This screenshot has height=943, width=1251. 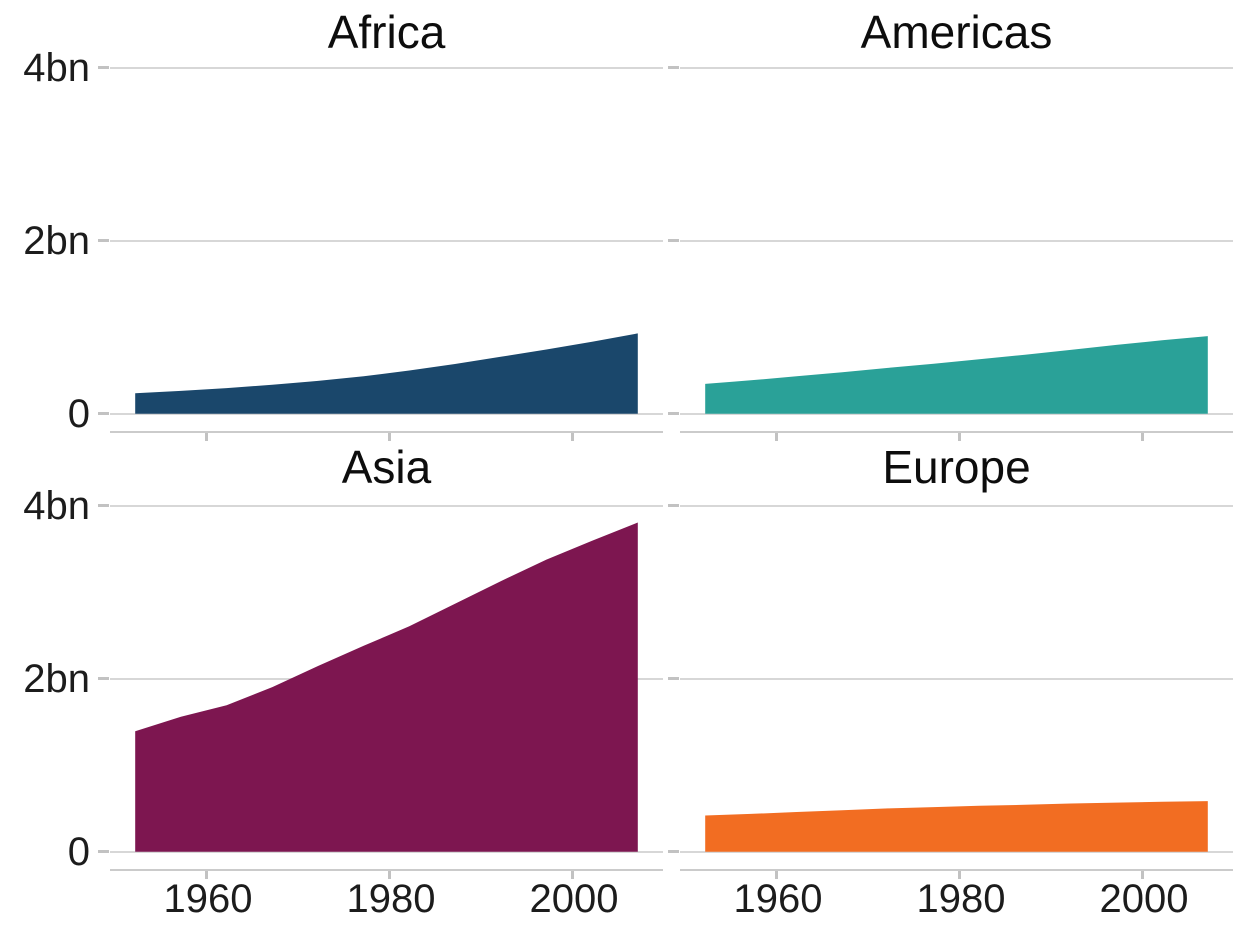 What do you see at coordinates (208, 899) in the screenshot?
I see `x-axis-label-1960-left: 1960` at bounding box center [208, 899].